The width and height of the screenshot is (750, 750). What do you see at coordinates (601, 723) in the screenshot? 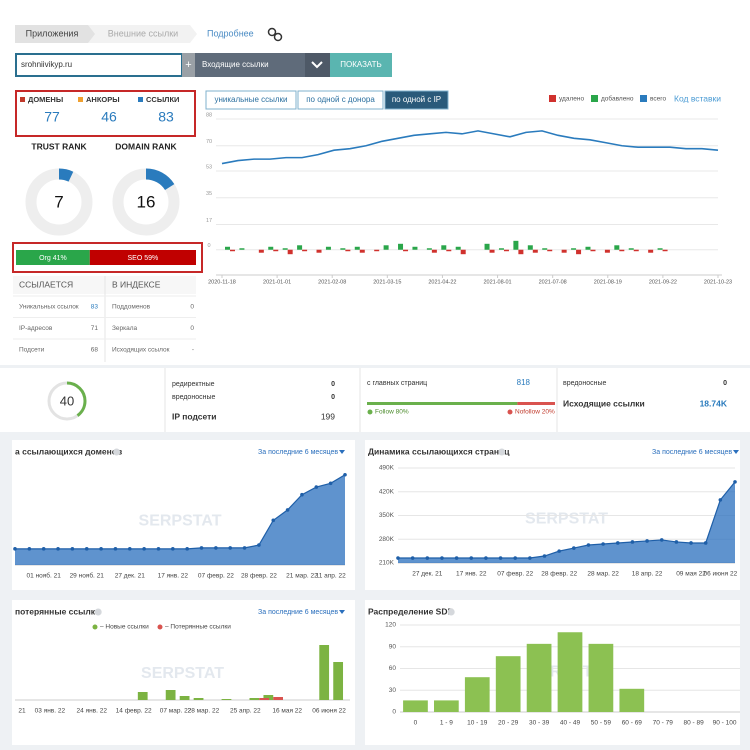
I see `x-tick-label: 50 - 59` at bounding box center [601, 723].